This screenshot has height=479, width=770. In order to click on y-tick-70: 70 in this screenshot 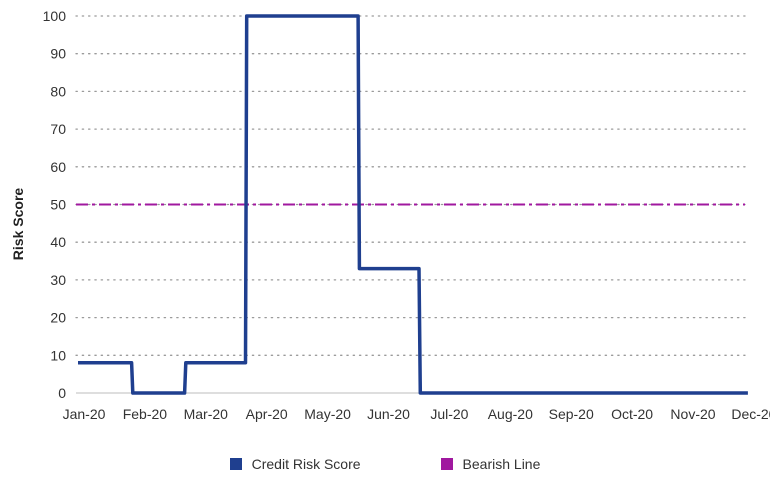, I will do `click(58, 129)`.